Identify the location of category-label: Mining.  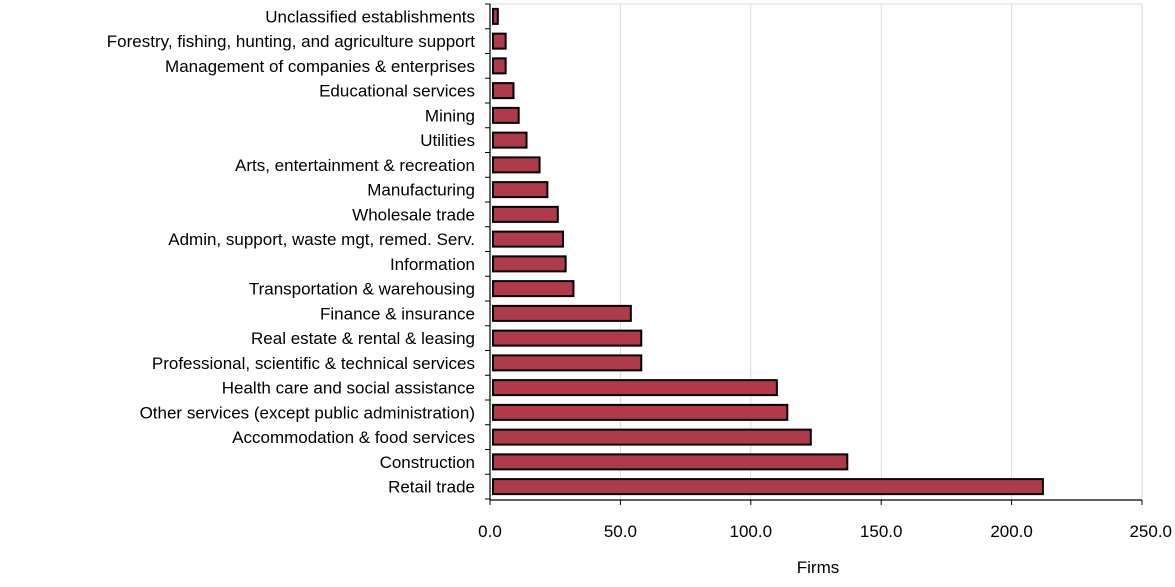
(450, 115).